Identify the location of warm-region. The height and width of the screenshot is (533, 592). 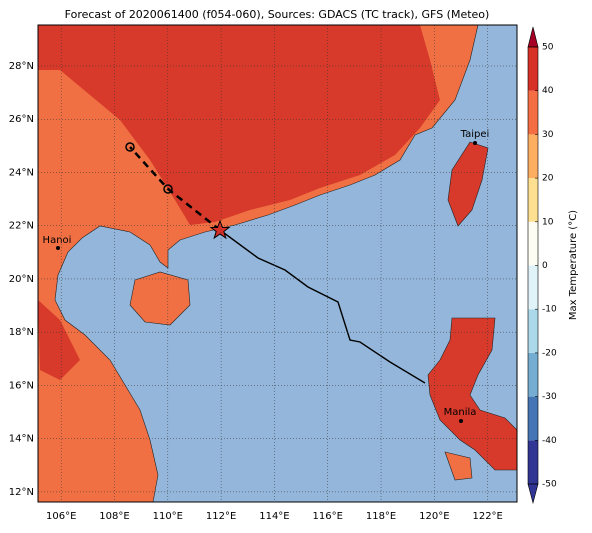
(59, 340).